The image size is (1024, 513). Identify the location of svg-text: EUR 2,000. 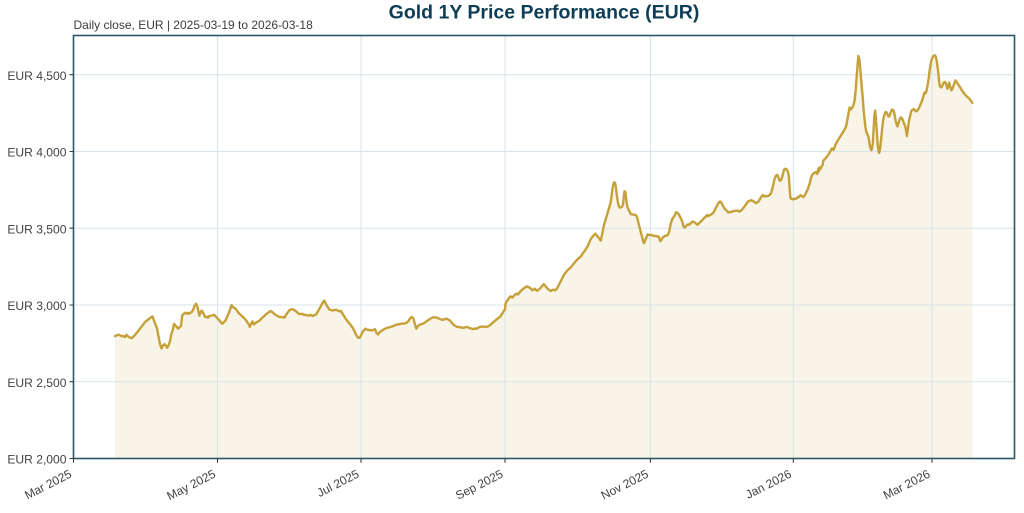
(36, 460).